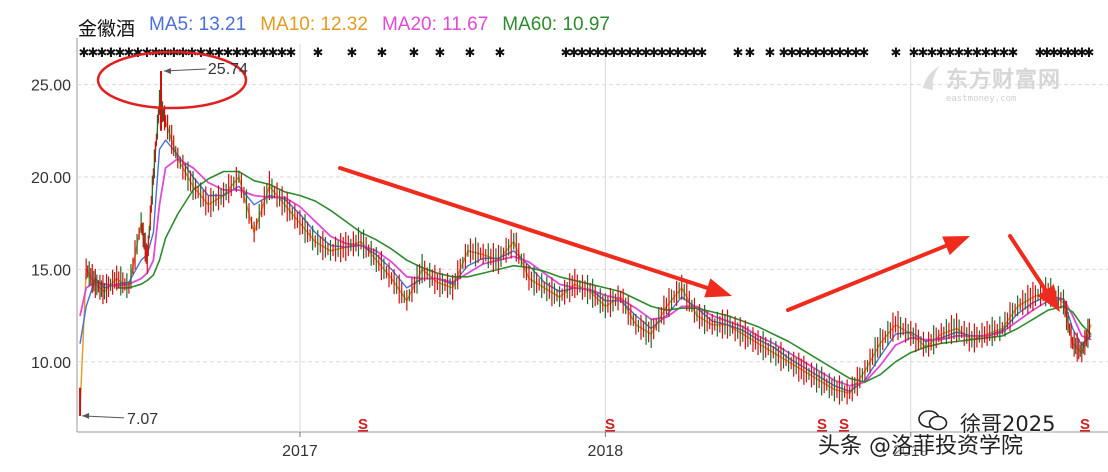 The image size is (1108, 472). What do you see at coordinates (51, 270) in the screenshot?
I see `y-tick-label: 15.00` at bounding box center [51, 270].